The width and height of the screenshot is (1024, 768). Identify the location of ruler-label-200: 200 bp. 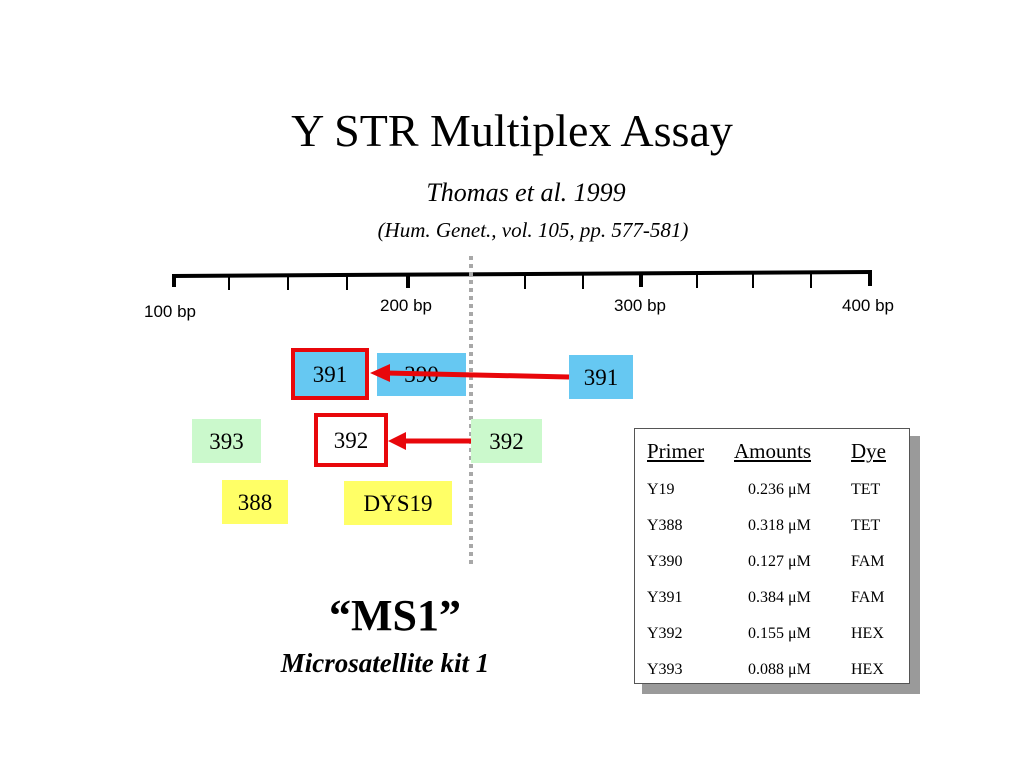
(406, 305).